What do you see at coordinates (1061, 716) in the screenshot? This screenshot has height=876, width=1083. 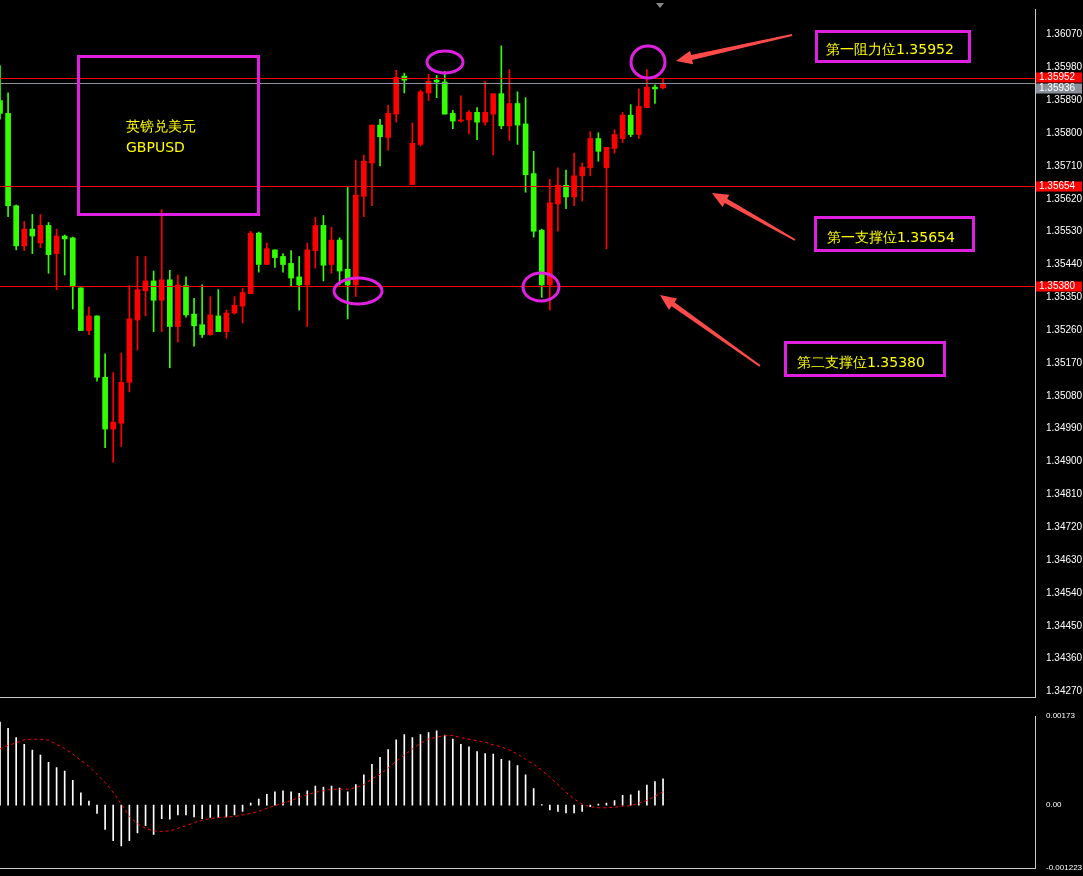 I see `y-tick-label: 0.00173` at bounding box center [1061, 716].